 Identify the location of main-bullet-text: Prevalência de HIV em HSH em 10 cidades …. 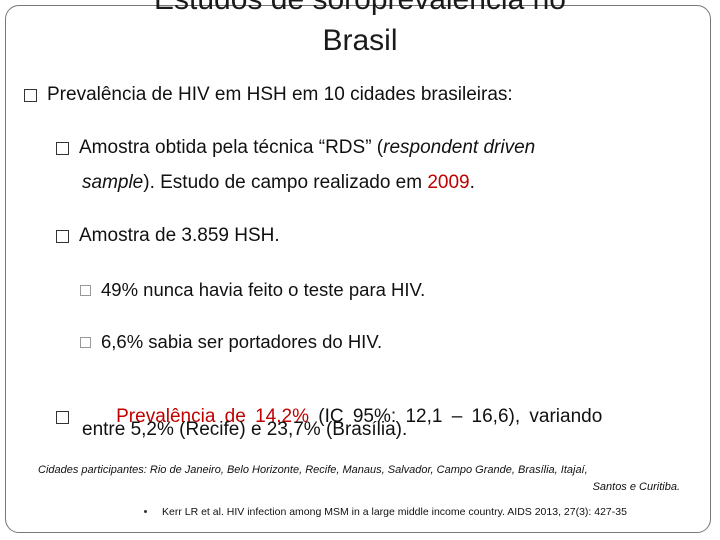
(280, 94).